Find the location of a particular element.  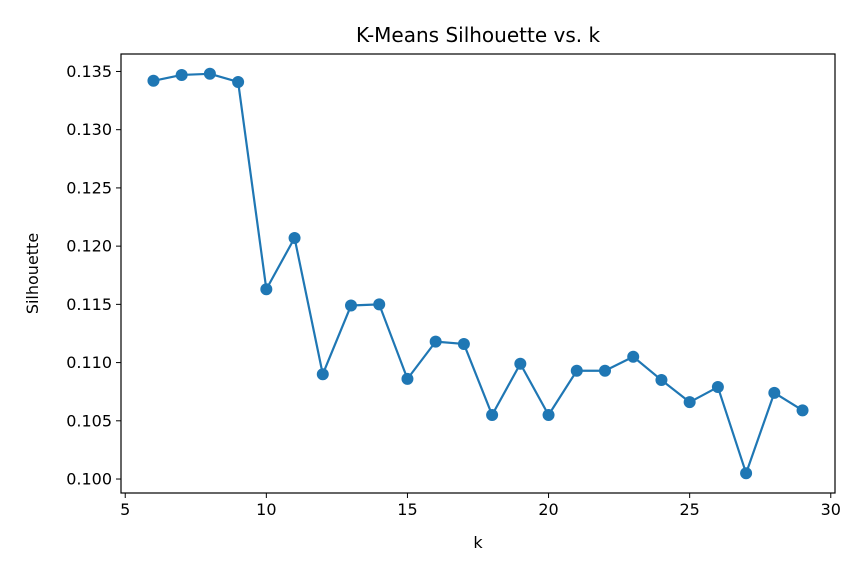

x-tick-label: 30 is located at coordinates (831, 509).